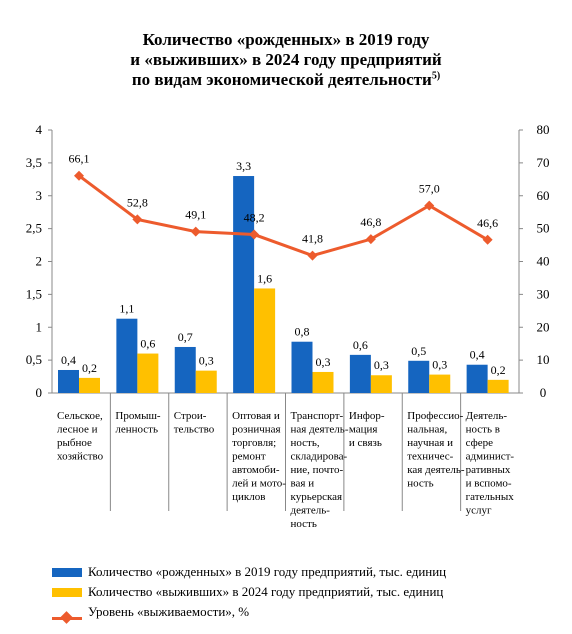 The image size is (572, 634). What do you see at coordinates (360, 345) in the screenshot?
I see `data-label-born: 0,6` at bounding box center [360, 345].